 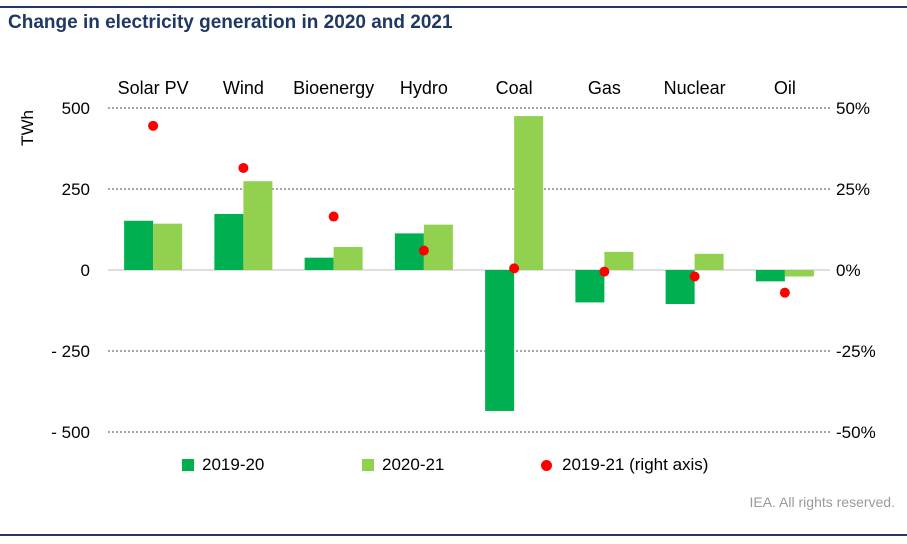 I want to click on y2-tick-label-0: 50%, so click(x=853, y=108).